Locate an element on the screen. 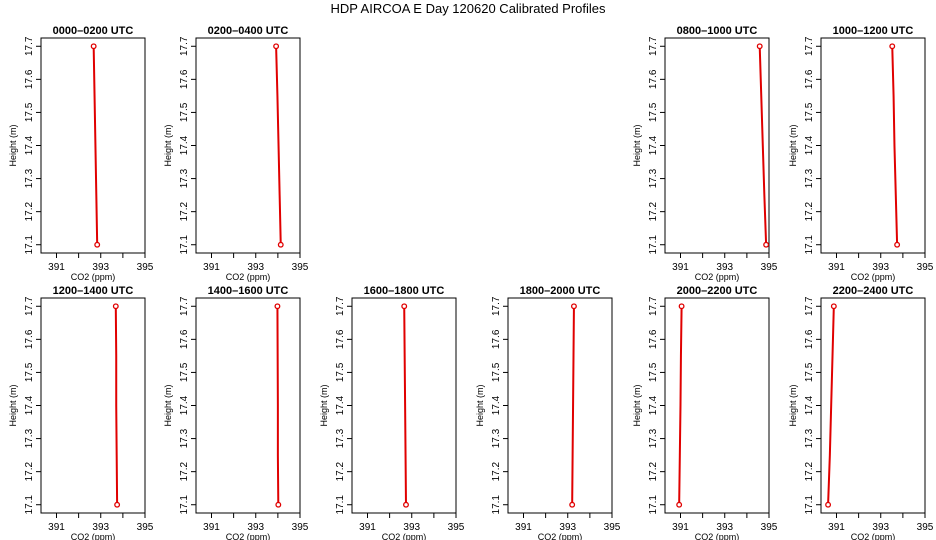  panel-title: 1800–2000 UTC is located at coordinates (560, 291).